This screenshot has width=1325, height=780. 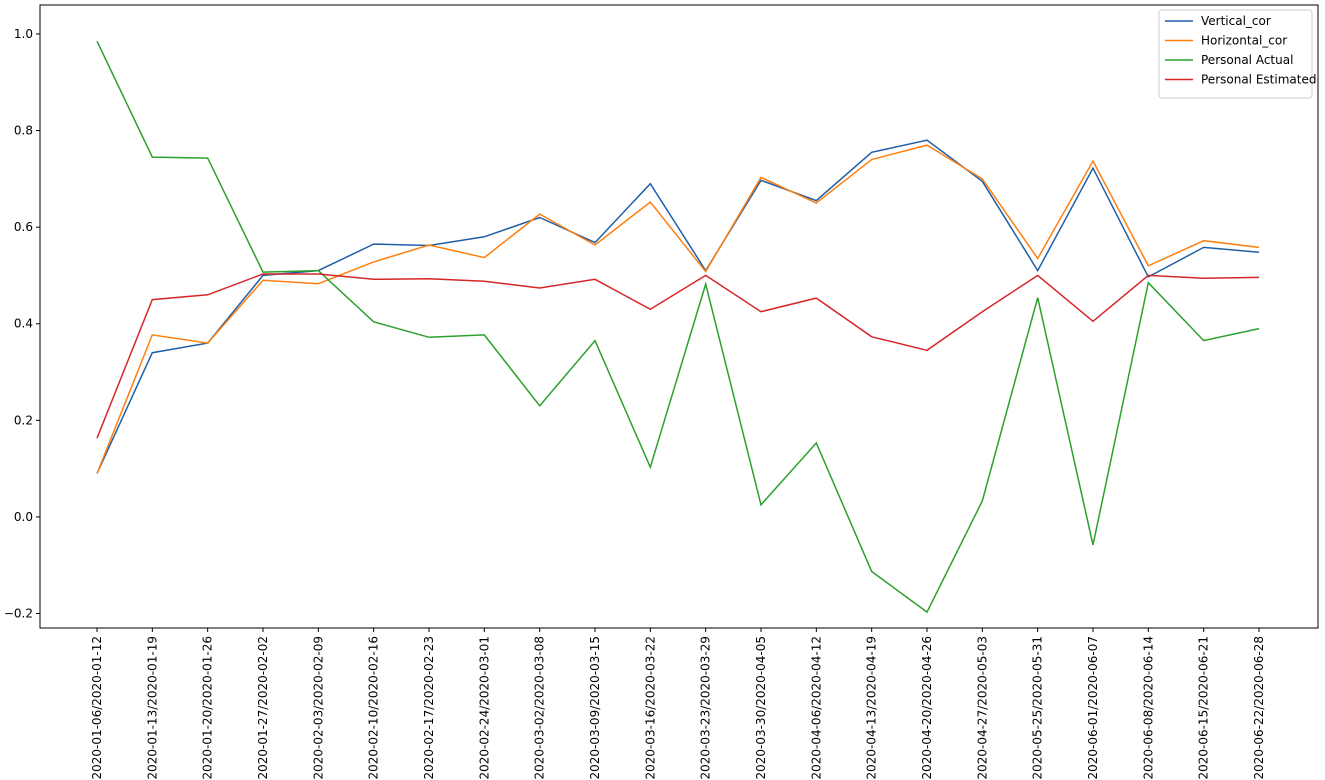 What do you see at coordinates (208, 708) in the screenshot?
I see `x-tick-label: 2020-01-20/2020-01-26` at bounding box center [208, 708].